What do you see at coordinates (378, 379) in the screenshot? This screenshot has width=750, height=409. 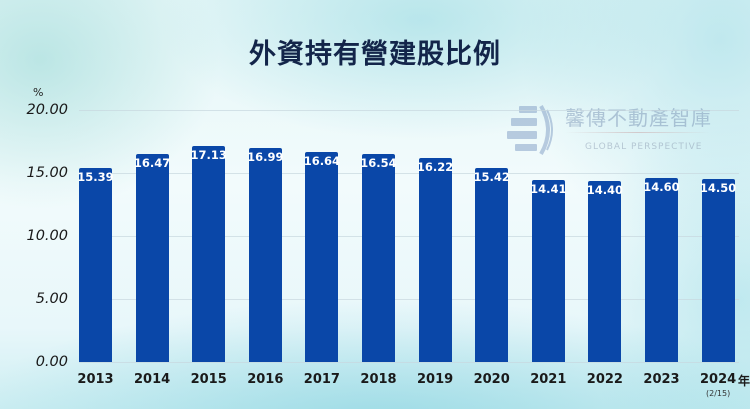 I see `x-tick-label: 2018` at bounding box center [378, 379].